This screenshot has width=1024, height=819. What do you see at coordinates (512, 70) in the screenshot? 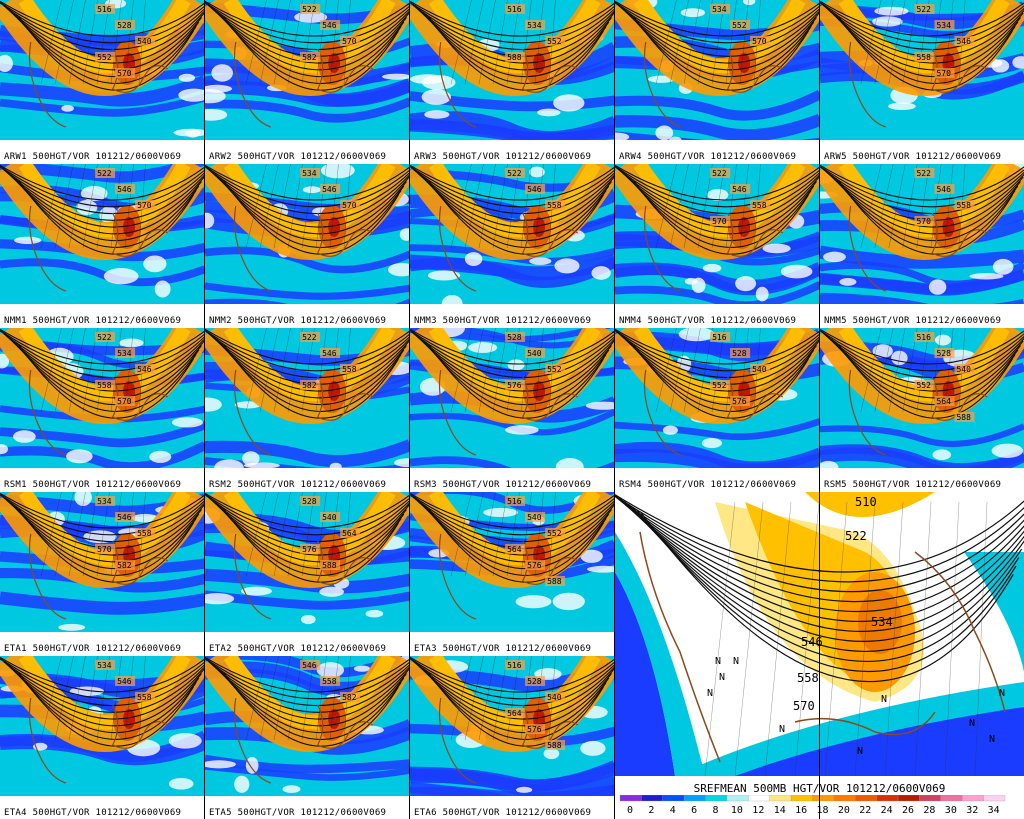
I see `vorticity-map: 516 534 552 588` at bounding box center [512, 70].